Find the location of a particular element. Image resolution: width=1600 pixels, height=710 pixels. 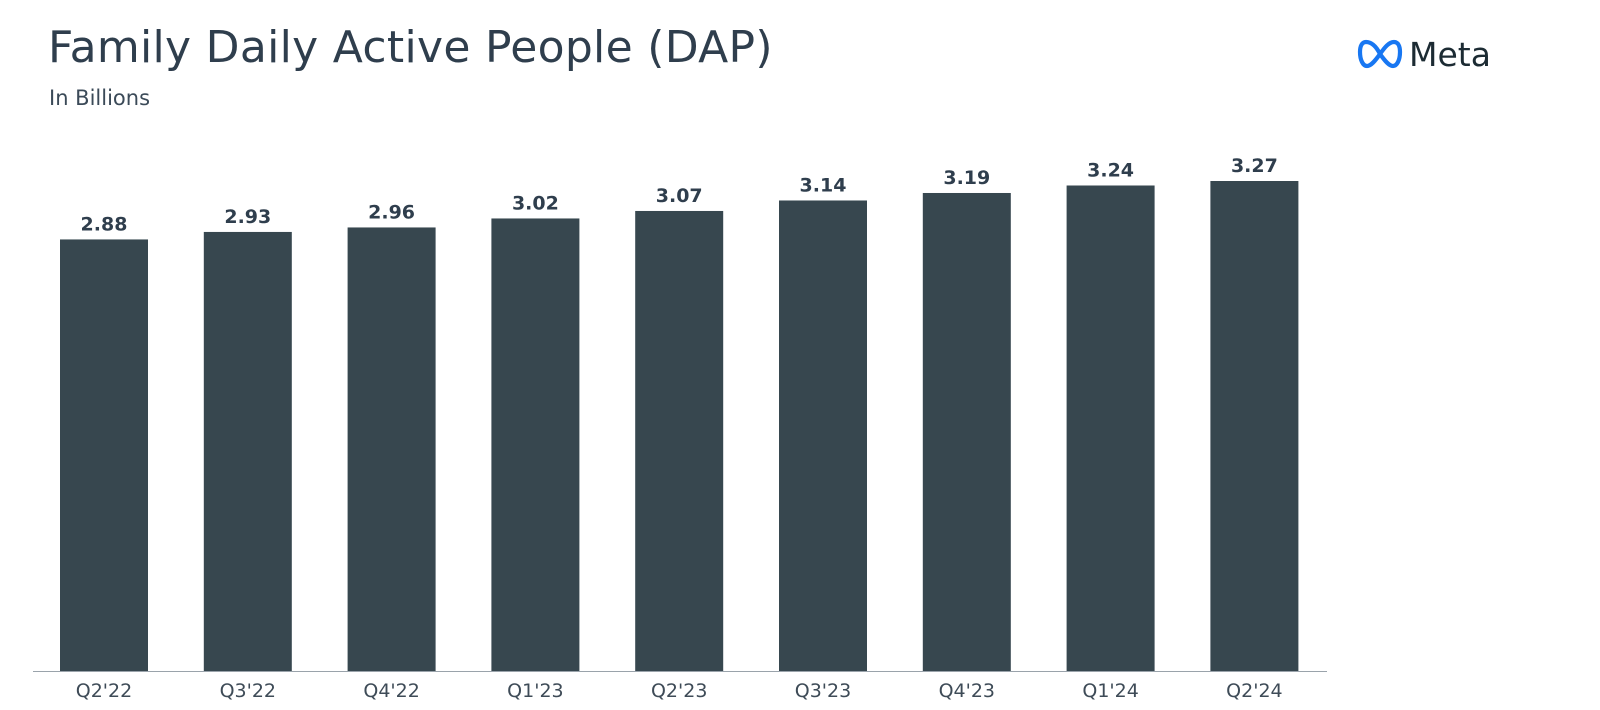

bar-value-label: 3.14 is located at coordinates (823, 185).